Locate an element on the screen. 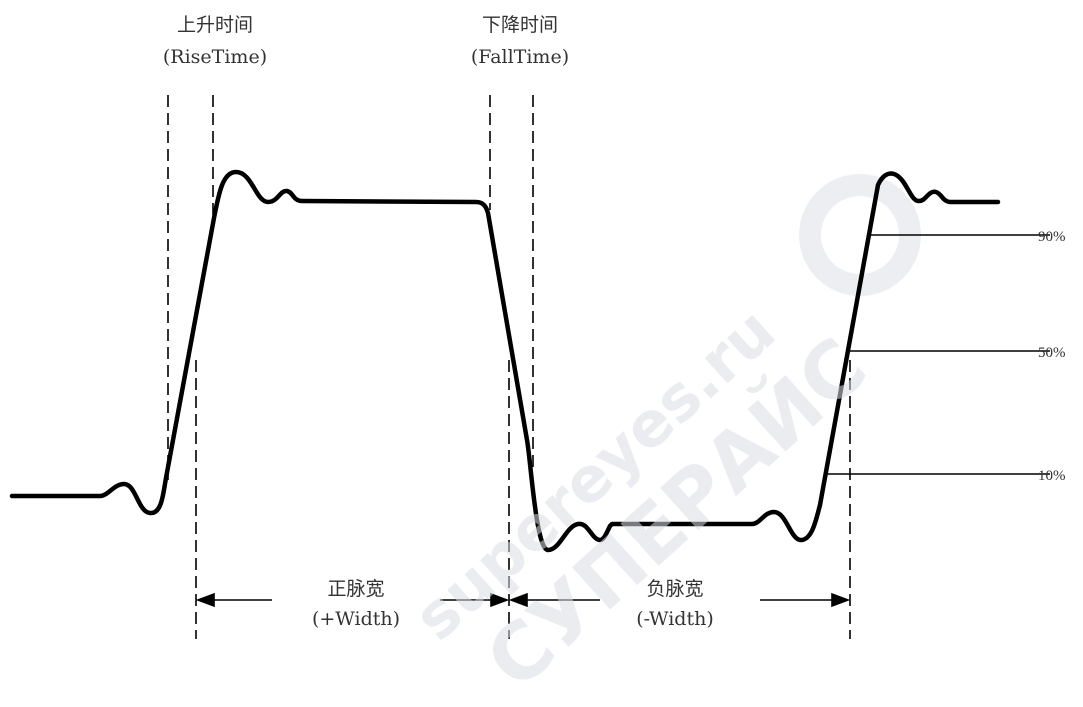 The image size is (1083, 707). rise-time-label-cn: 上升时间 is located at coordinates (214, 25).